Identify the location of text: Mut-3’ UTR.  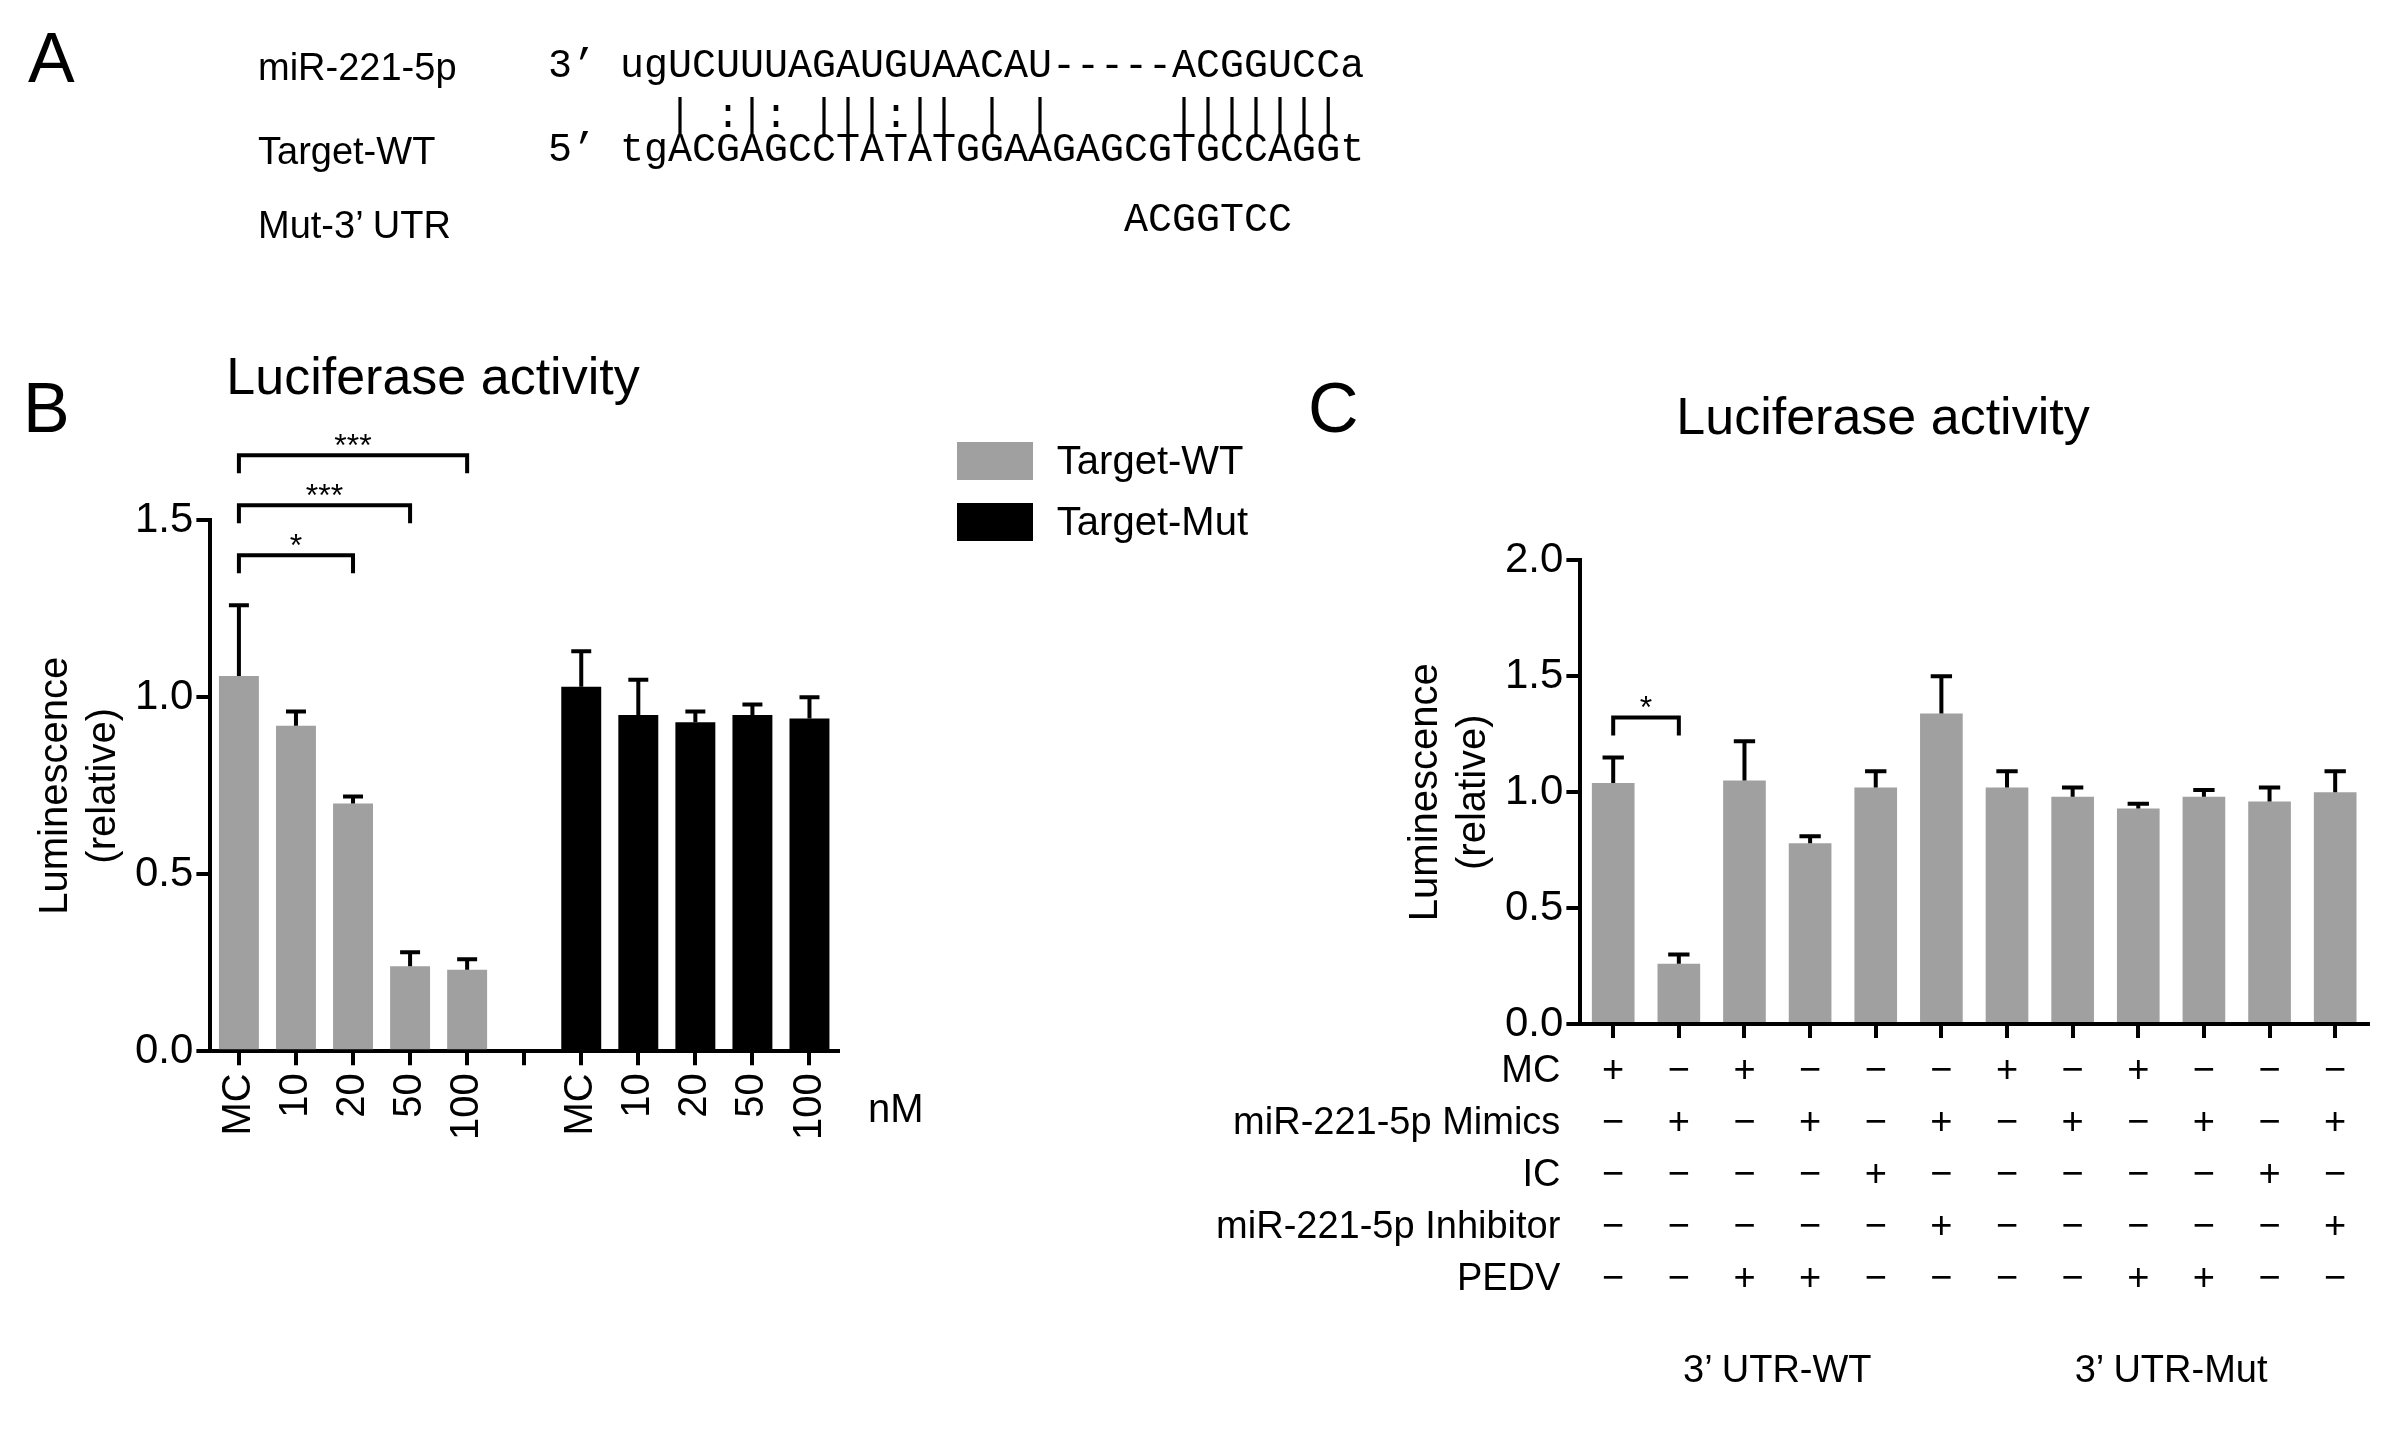
(354, 225).